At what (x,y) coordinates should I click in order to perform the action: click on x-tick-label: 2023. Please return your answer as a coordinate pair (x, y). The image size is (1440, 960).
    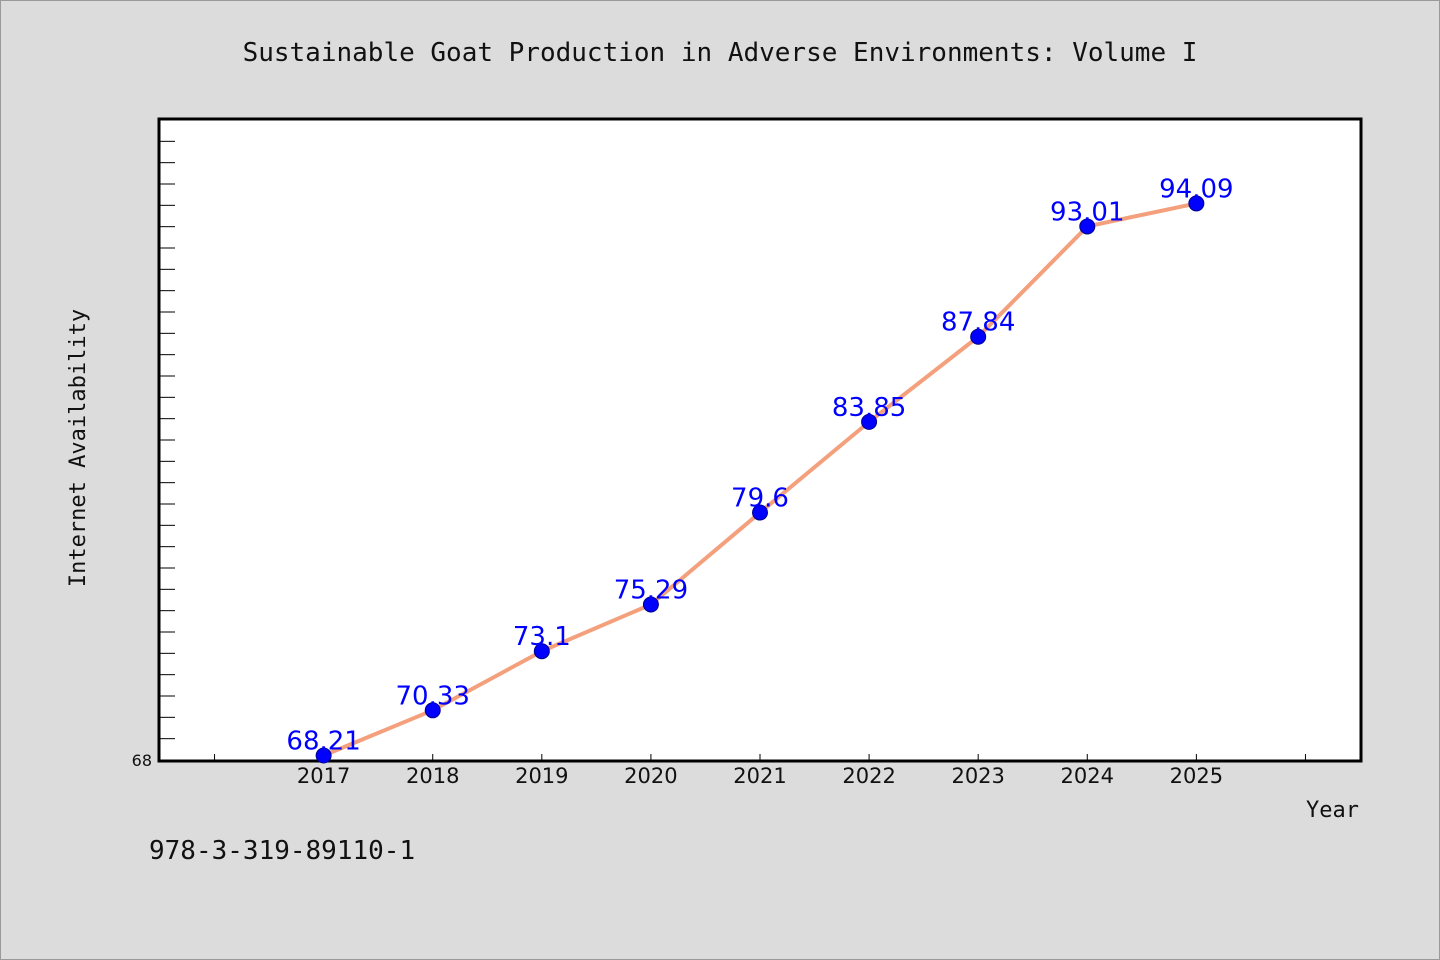
    Looking at the image, I should click on (977, 776).